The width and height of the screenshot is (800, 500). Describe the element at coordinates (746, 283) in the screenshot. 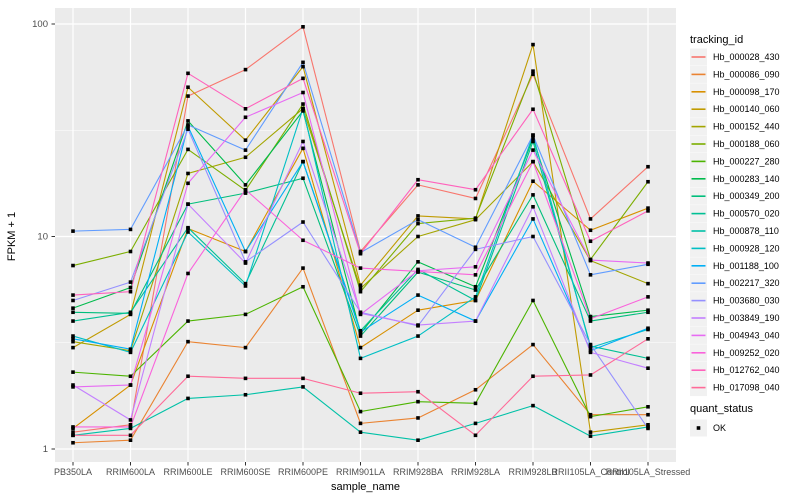

I see `legend-item-label: Hb_002217_320` at that location.